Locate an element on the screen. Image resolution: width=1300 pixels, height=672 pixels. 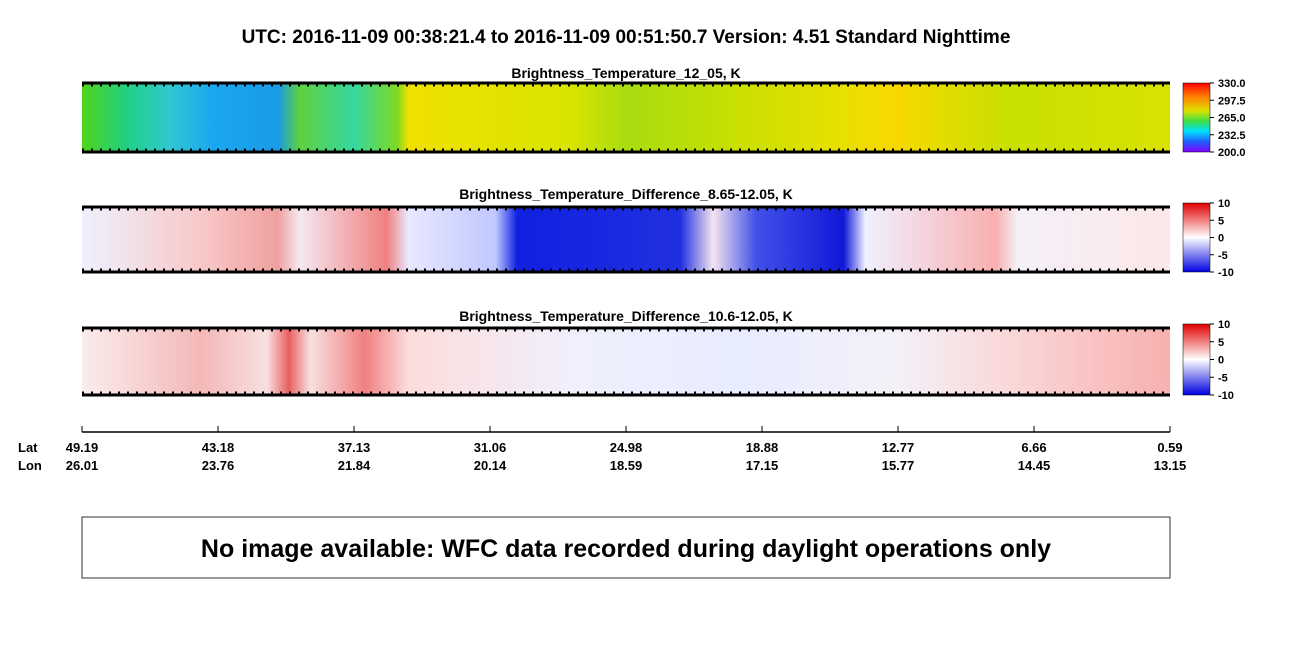
lat-tick-label: 24.98 is located at coordinates (626, 447).